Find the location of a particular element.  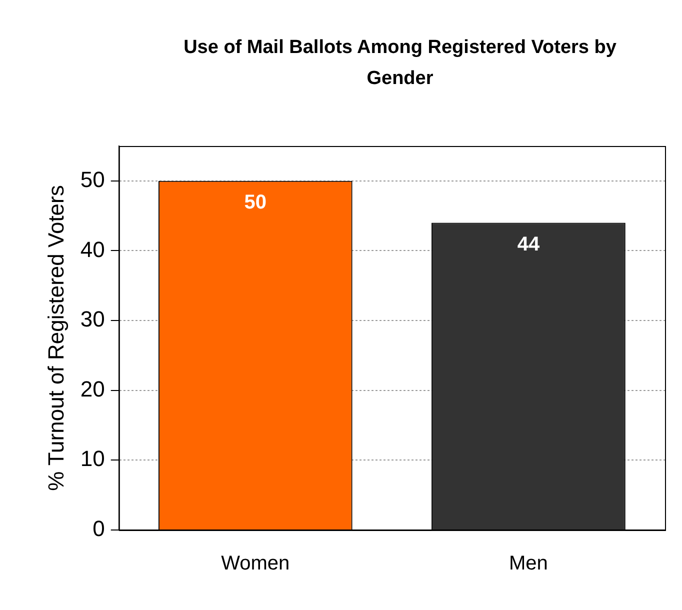

x-tick-label: Men is located at coordinates (528, 563).